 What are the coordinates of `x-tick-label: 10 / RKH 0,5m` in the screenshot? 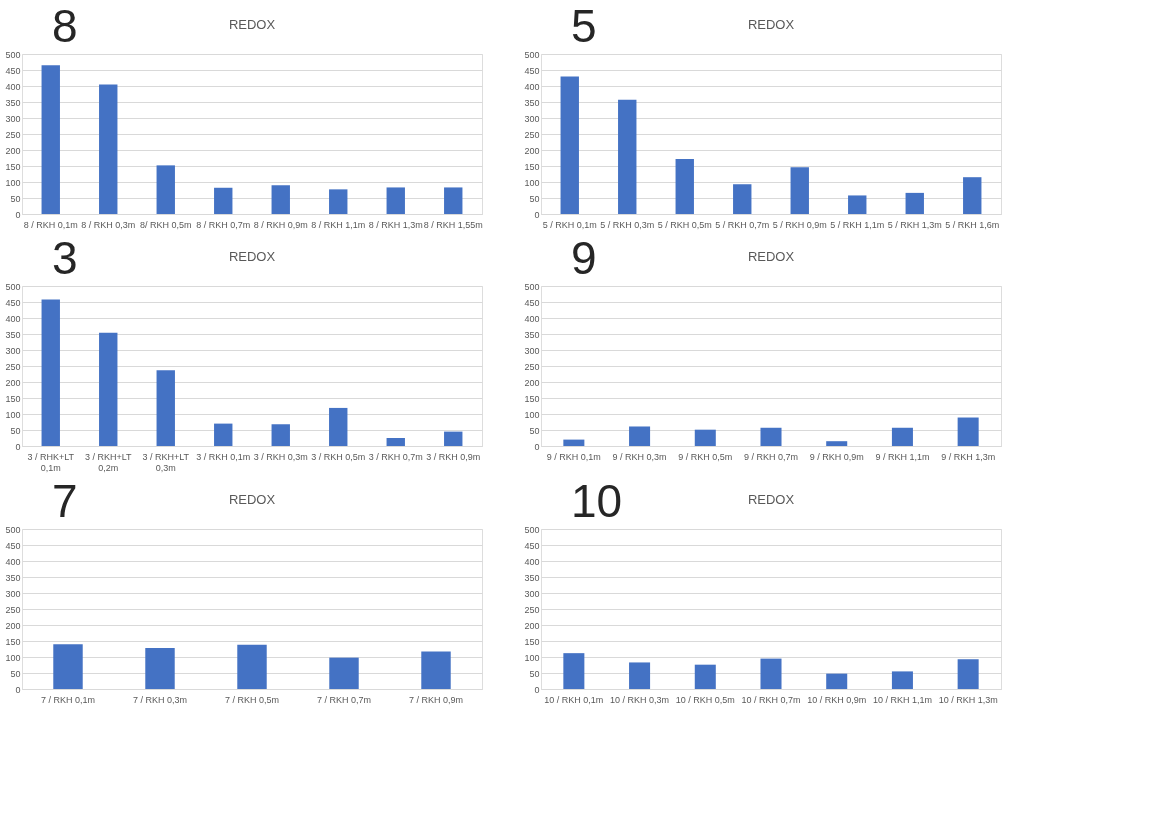 It's located at (705, 699).